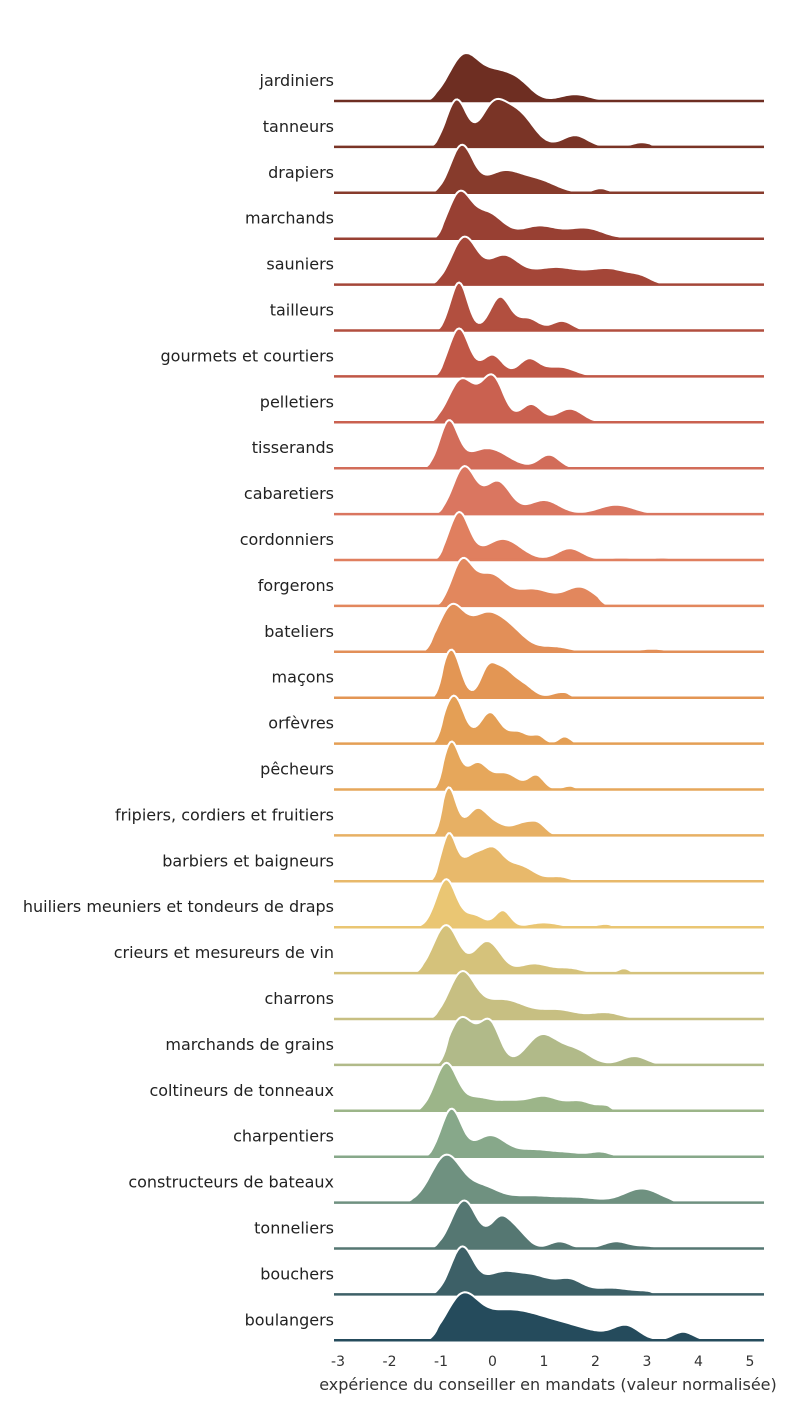  Describe the element at coordinates (297, 769) in the screenshot. I see `ridge-label: pêcheurs` at that location.